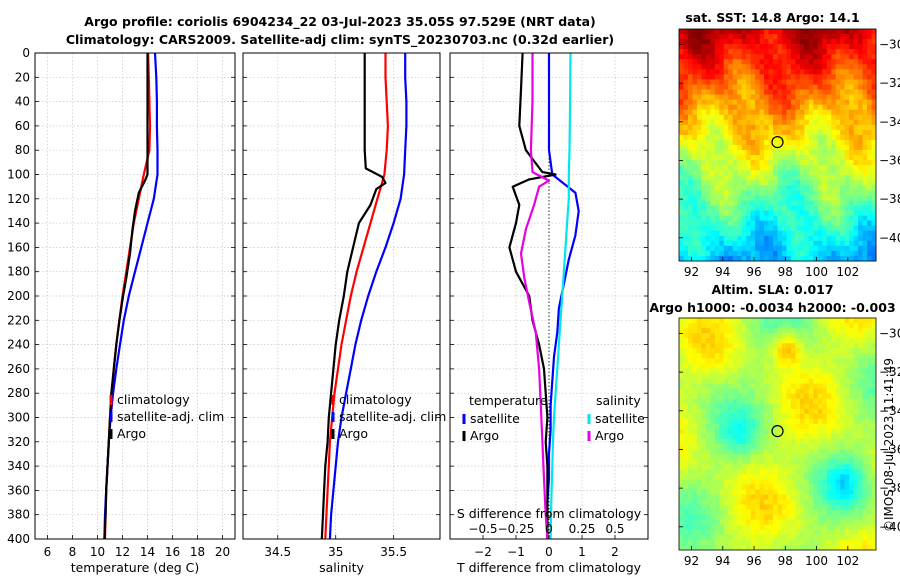  Describe the element at coordinates (772, 289) in the screenshot. I see `sla-map-title: Altim. SLA: 0.017` at that location.